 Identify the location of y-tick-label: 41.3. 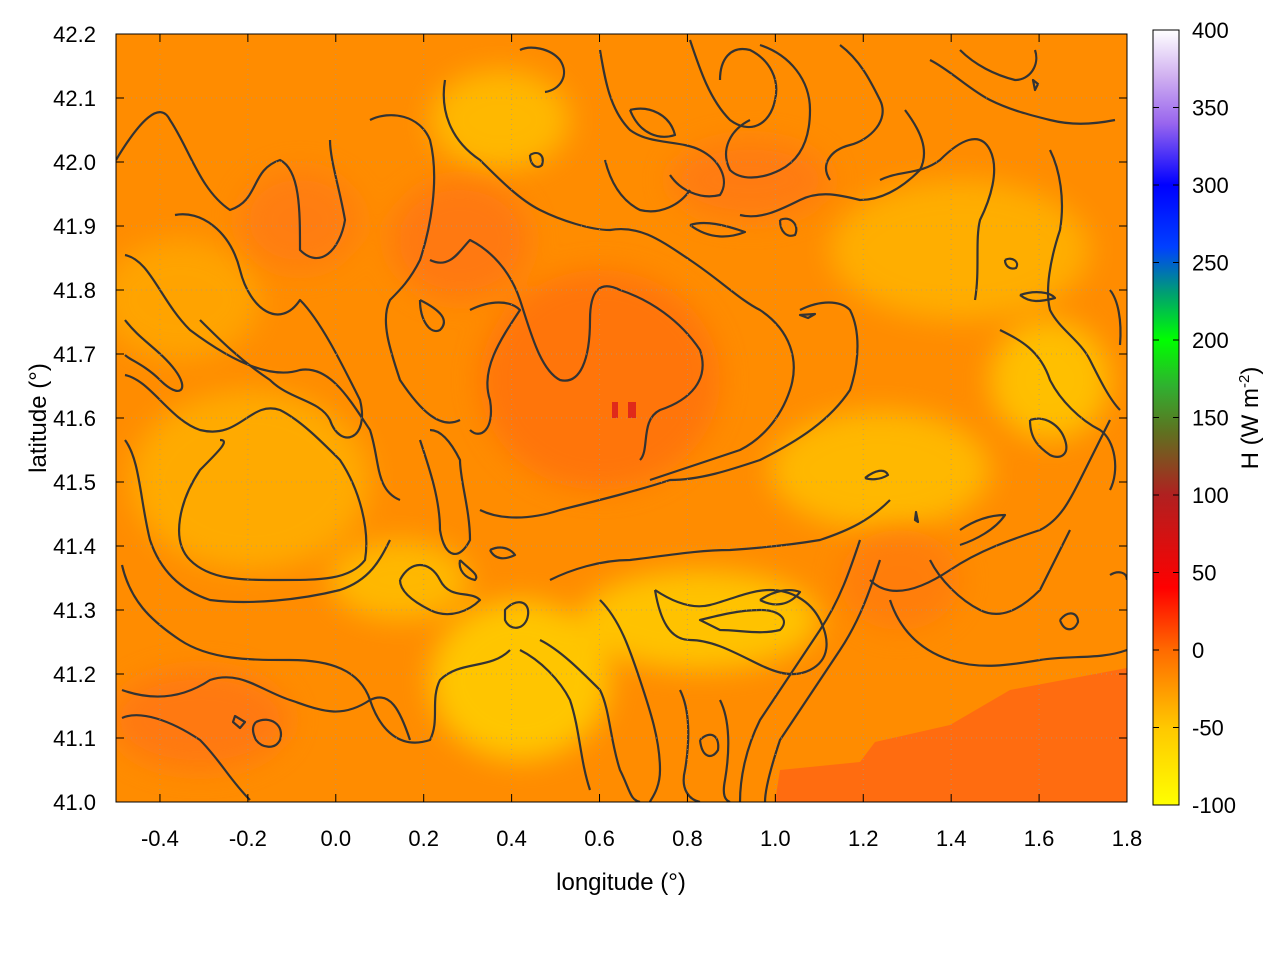
(74, 610).